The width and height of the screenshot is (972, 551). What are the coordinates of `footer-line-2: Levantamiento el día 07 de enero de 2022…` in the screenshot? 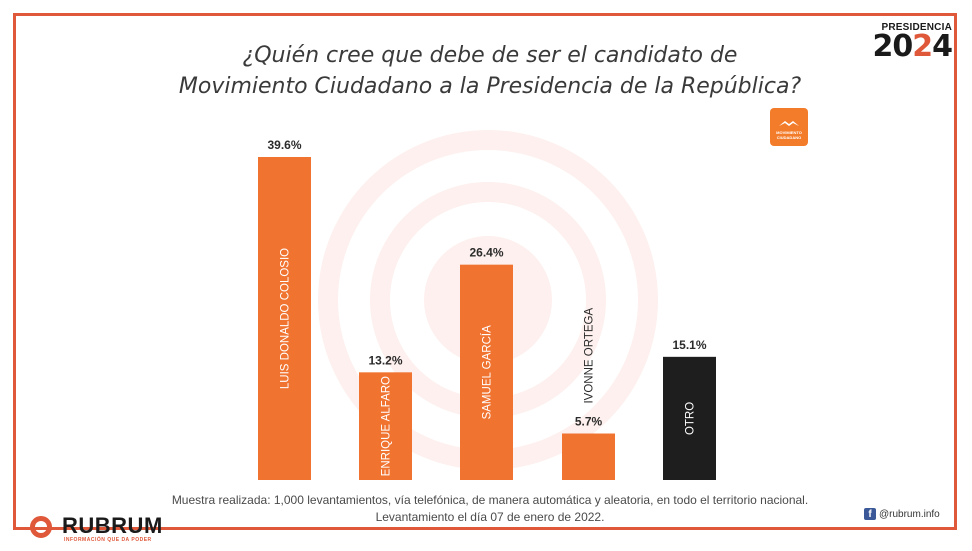 It's located at (490, 517).